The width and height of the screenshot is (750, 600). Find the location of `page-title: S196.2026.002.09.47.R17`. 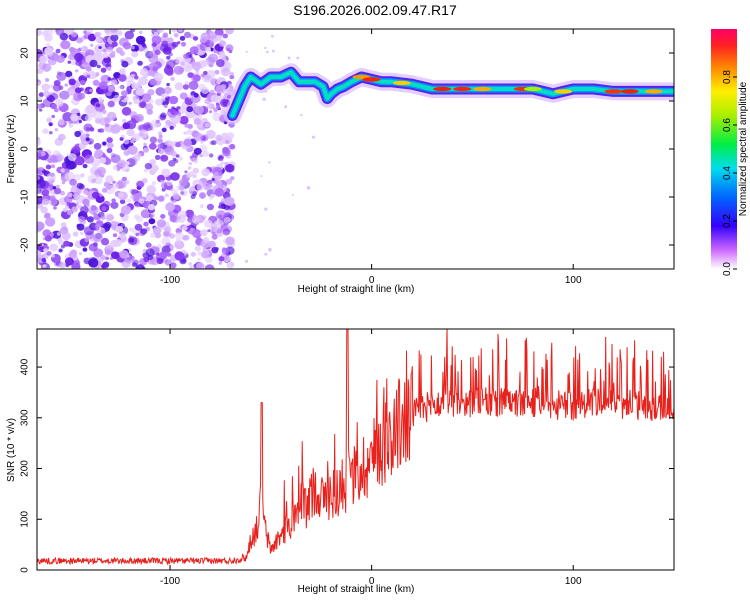

page-title: S196.2026.002.09.47.R17 is located at coordinates (375, 10).